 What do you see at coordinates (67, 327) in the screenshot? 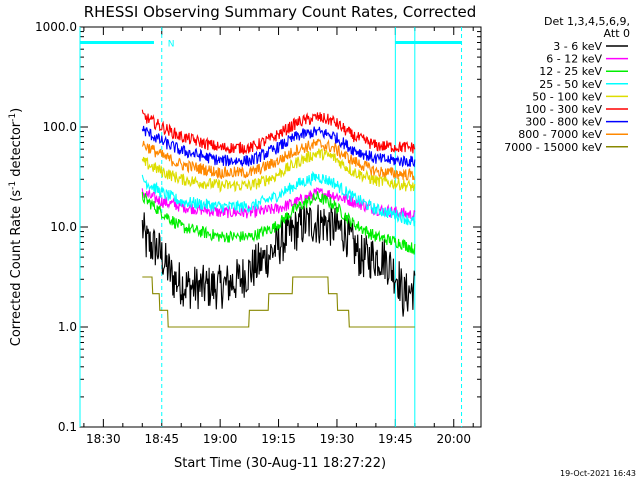
I see `y-tick-label: 1.0` at bounding box center [67, 327].